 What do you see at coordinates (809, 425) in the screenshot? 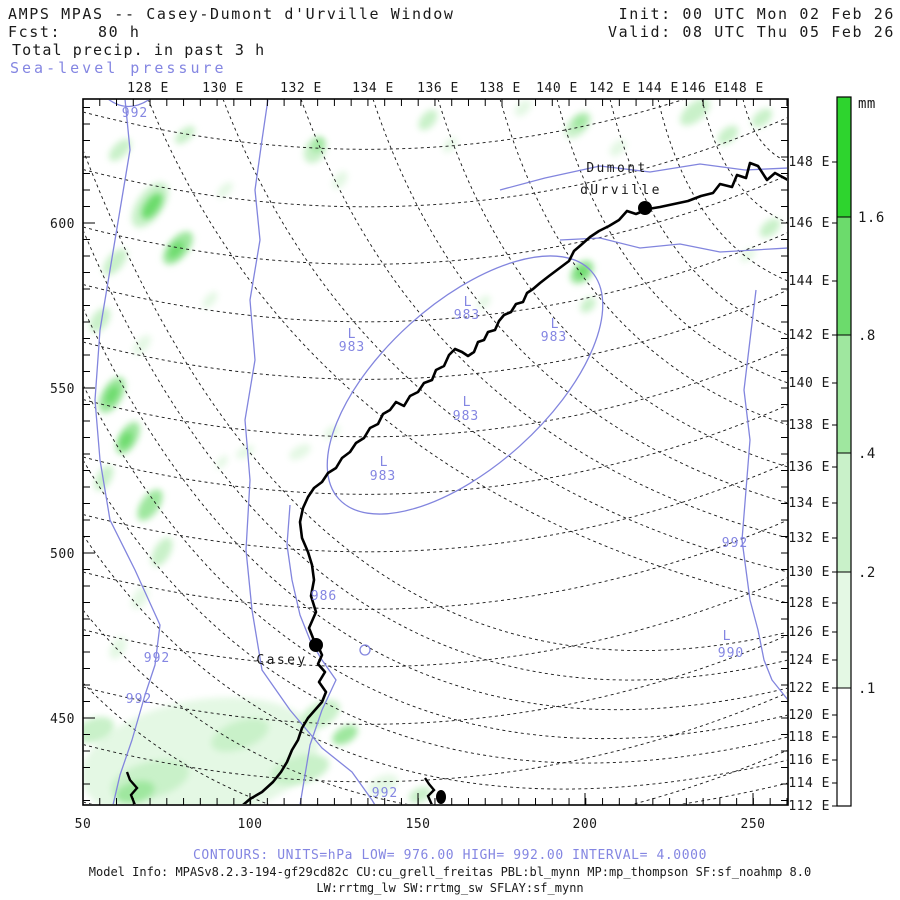
I see `axis-label-right: 138 E` at bounding box center [809, 425].